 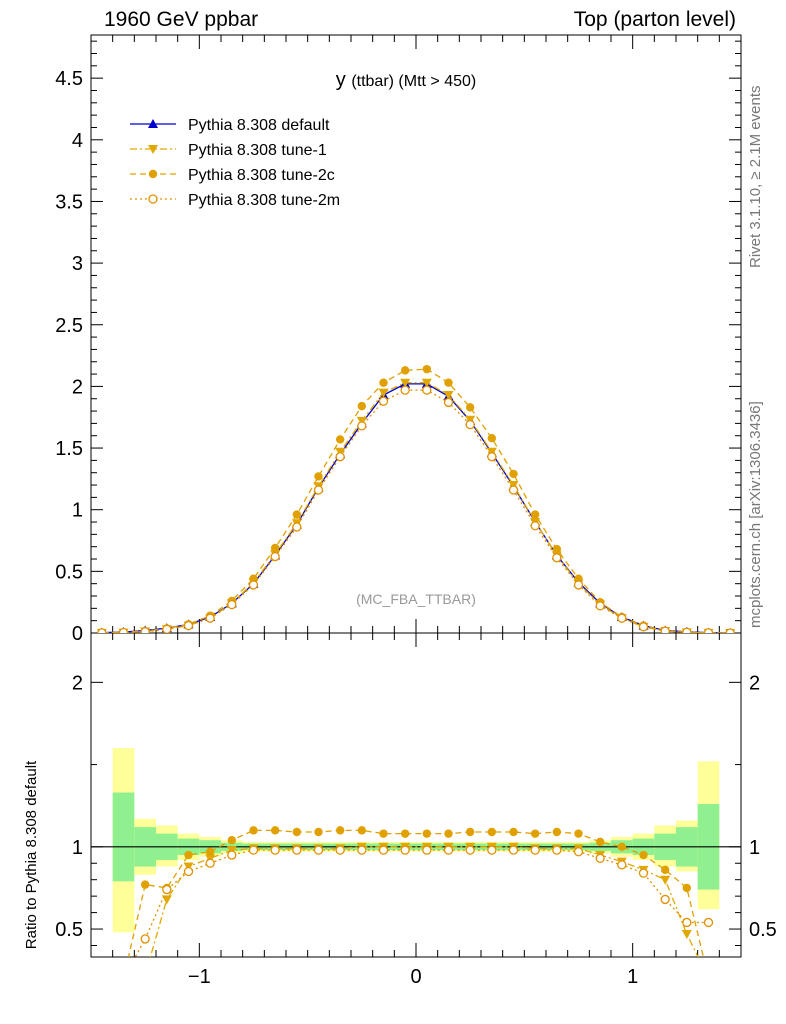 What do you see at coordinates (69, 79) in the screenshot?
I see `main-ytick-label: 4.5` at bounding box center [69, 79].